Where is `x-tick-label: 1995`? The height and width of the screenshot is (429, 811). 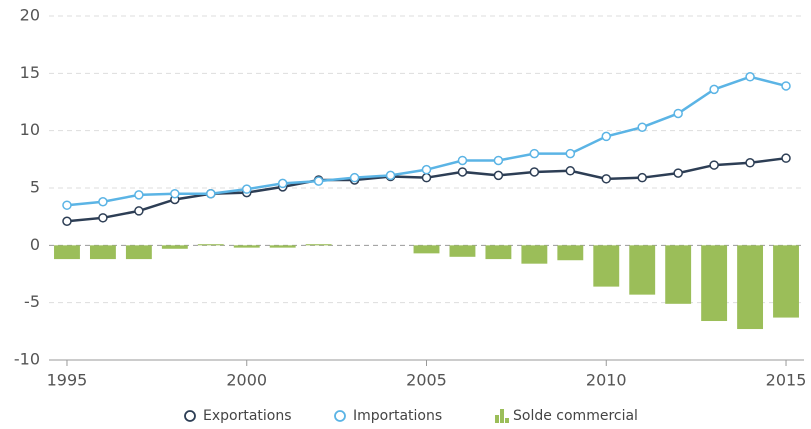 x-tick-label: 1995 is located at coordinates (67, 380).